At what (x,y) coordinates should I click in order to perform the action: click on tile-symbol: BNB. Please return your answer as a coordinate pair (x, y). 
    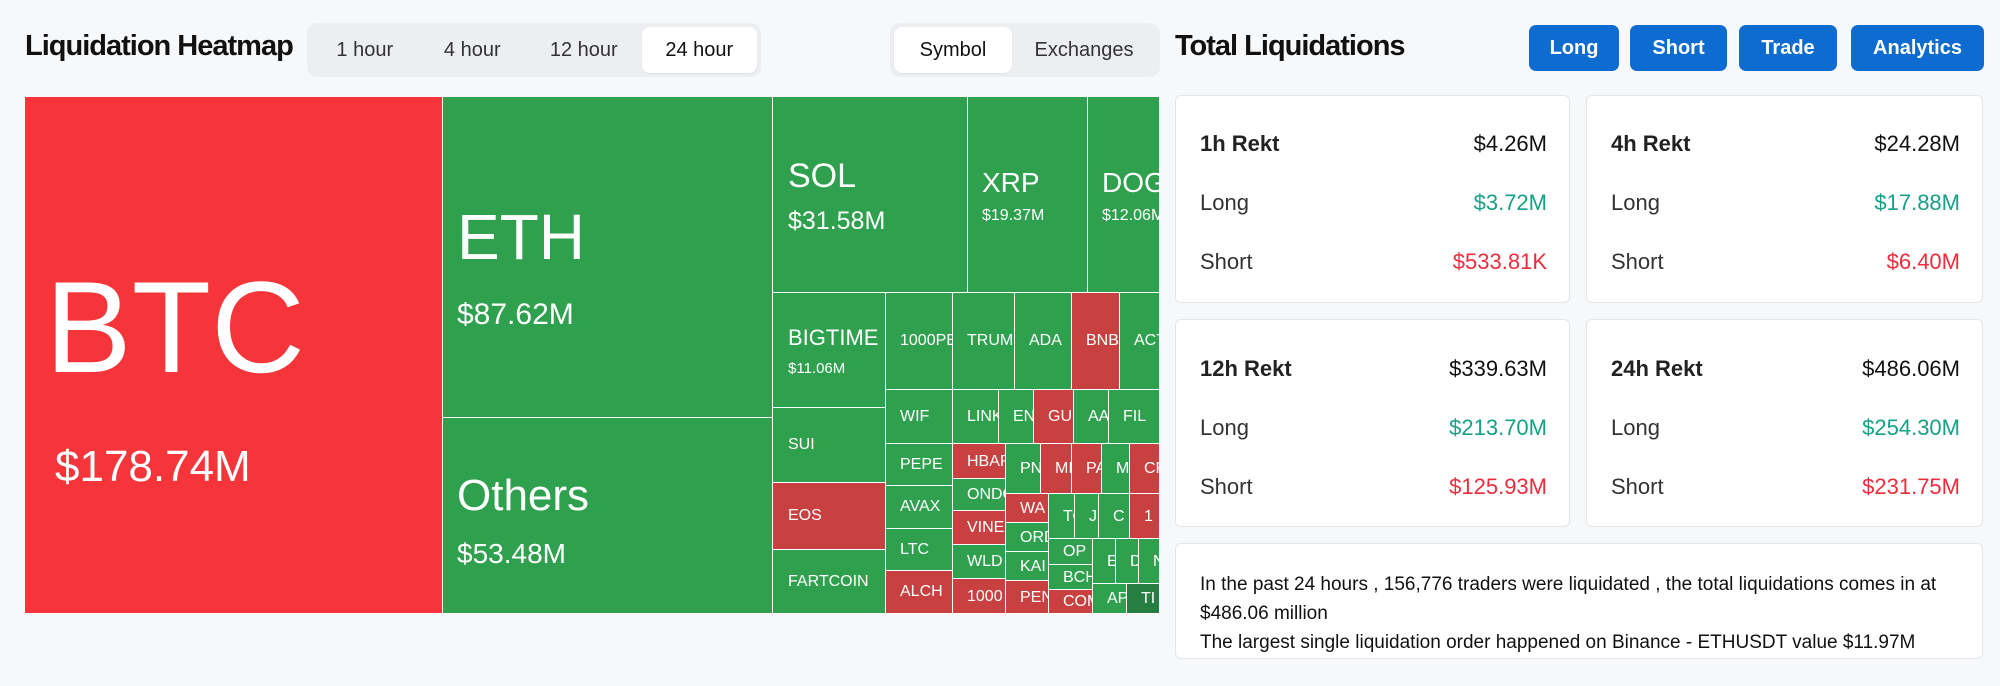
    Looking at the image, I should click on (1102, 340).